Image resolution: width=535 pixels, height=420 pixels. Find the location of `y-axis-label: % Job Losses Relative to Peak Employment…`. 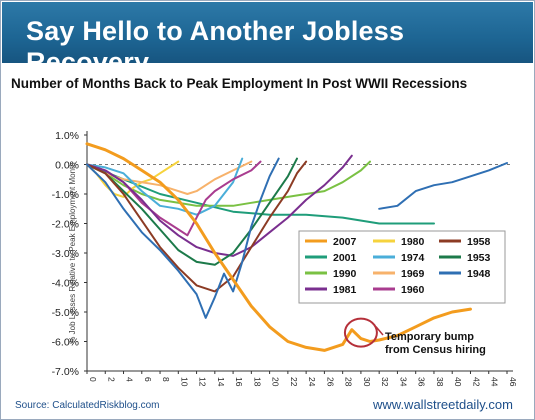

y-axis-label: % Job Losses Relative to Peak Employment… is located at coordinates (72, 252).